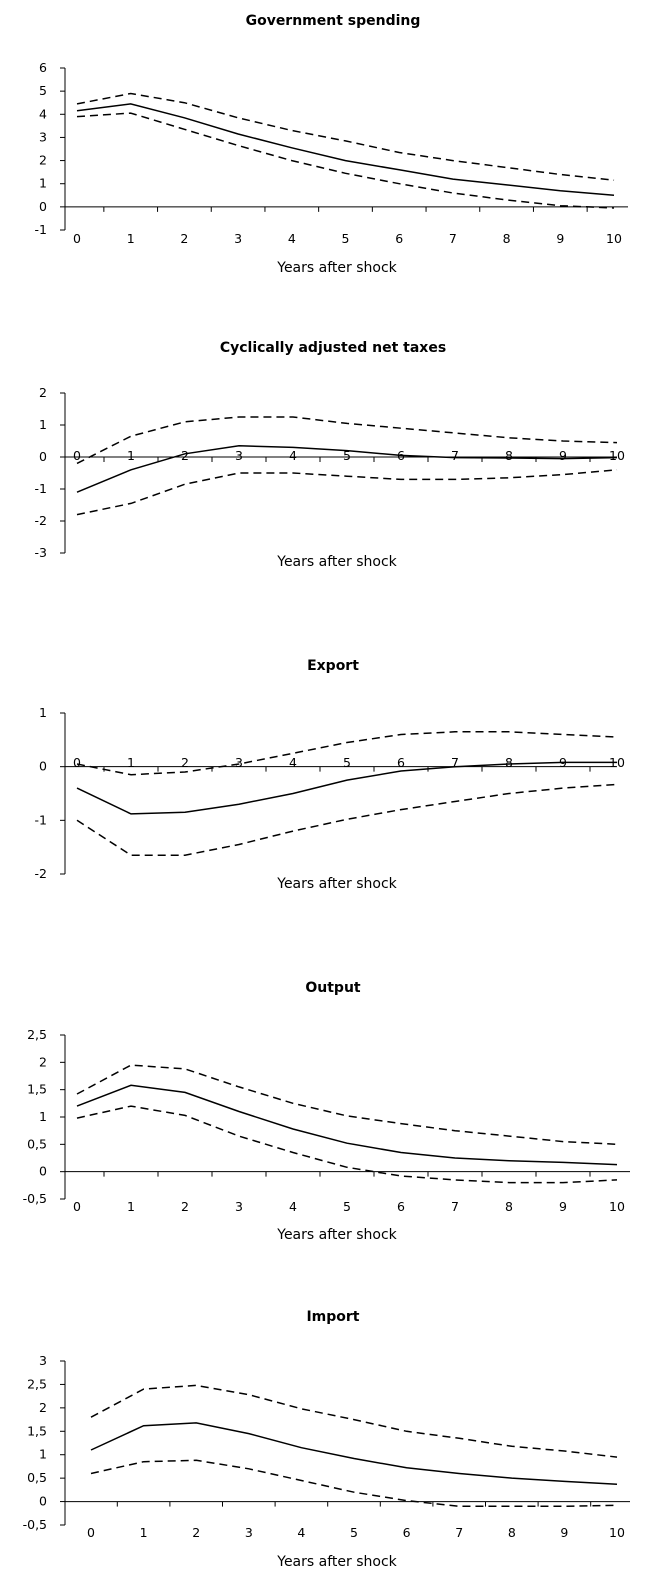  What do you see at coordinates (332, 1317) in the screenshot?
I see `chart-title: Import` at bounding box center [332, 1317].